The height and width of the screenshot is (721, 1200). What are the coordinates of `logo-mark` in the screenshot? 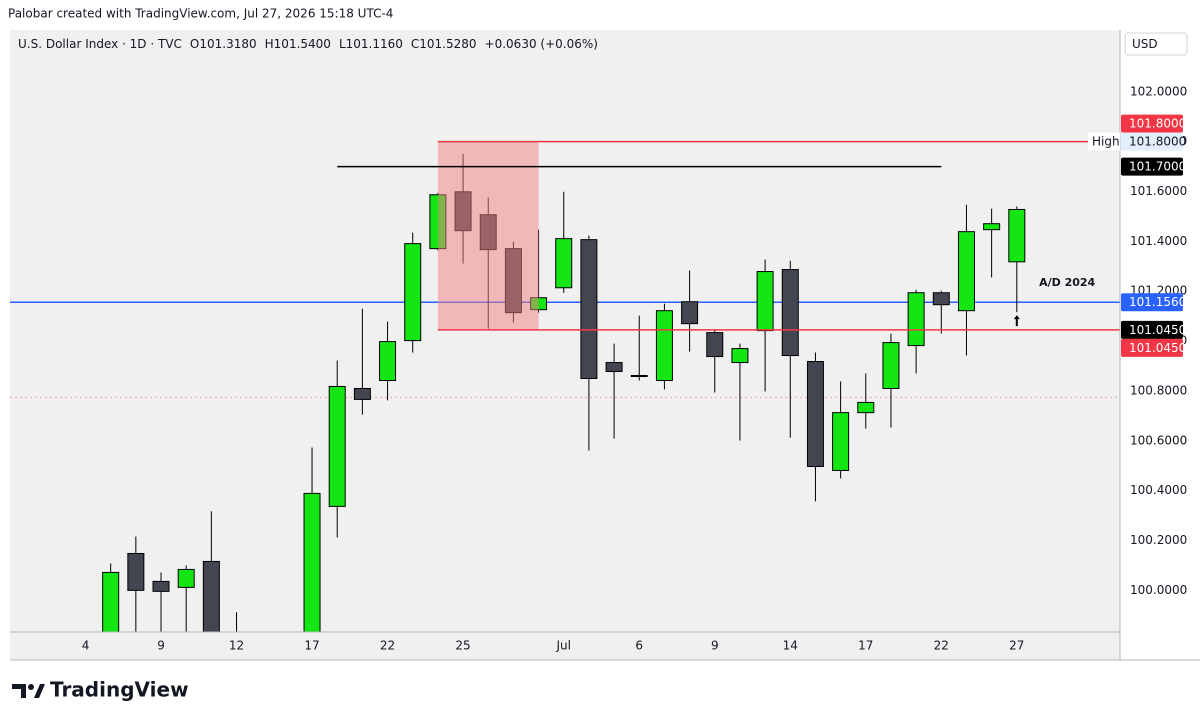 It's located at (19, 691).